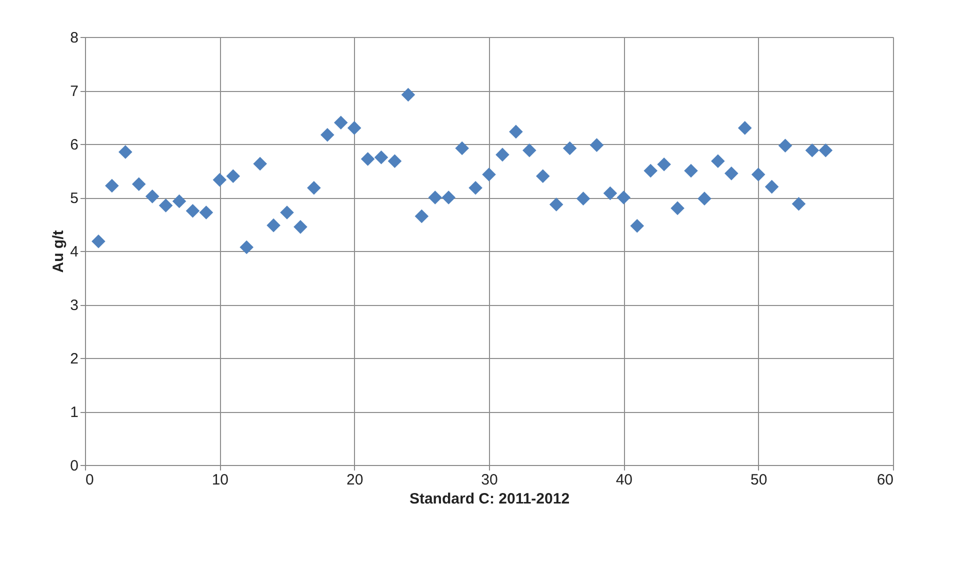 This screenshot has width=958, height=581. What do you see at coordinates (59, 251) in the screenshot?
I see `y-axis-title: Au g/t` at bounding box center [59, 251].